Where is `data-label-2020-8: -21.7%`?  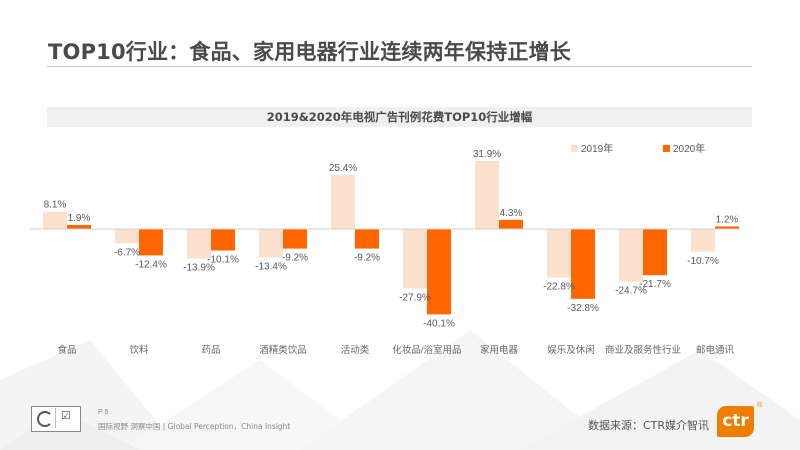 data-label-2020-8: -21.7% is located at coordinates (655, 284).